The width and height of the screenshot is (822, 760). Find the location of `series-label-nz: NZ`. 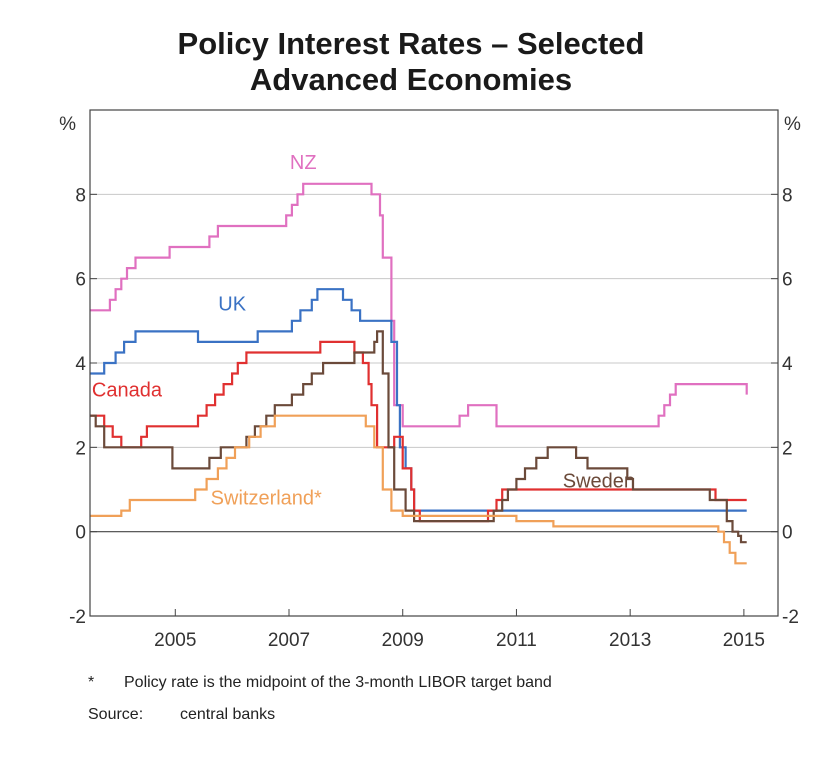

series-label-nz: NZ is located at coordinates (303, 163).